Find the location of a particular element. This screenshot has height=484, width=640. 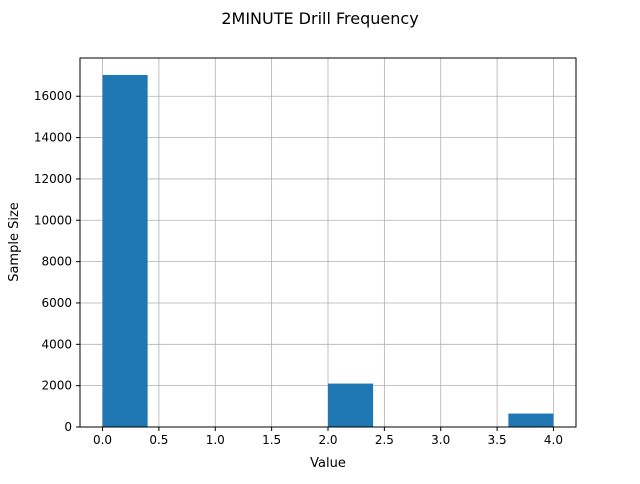

y-tick-label: 14000 is located at coordinates (53, 138).